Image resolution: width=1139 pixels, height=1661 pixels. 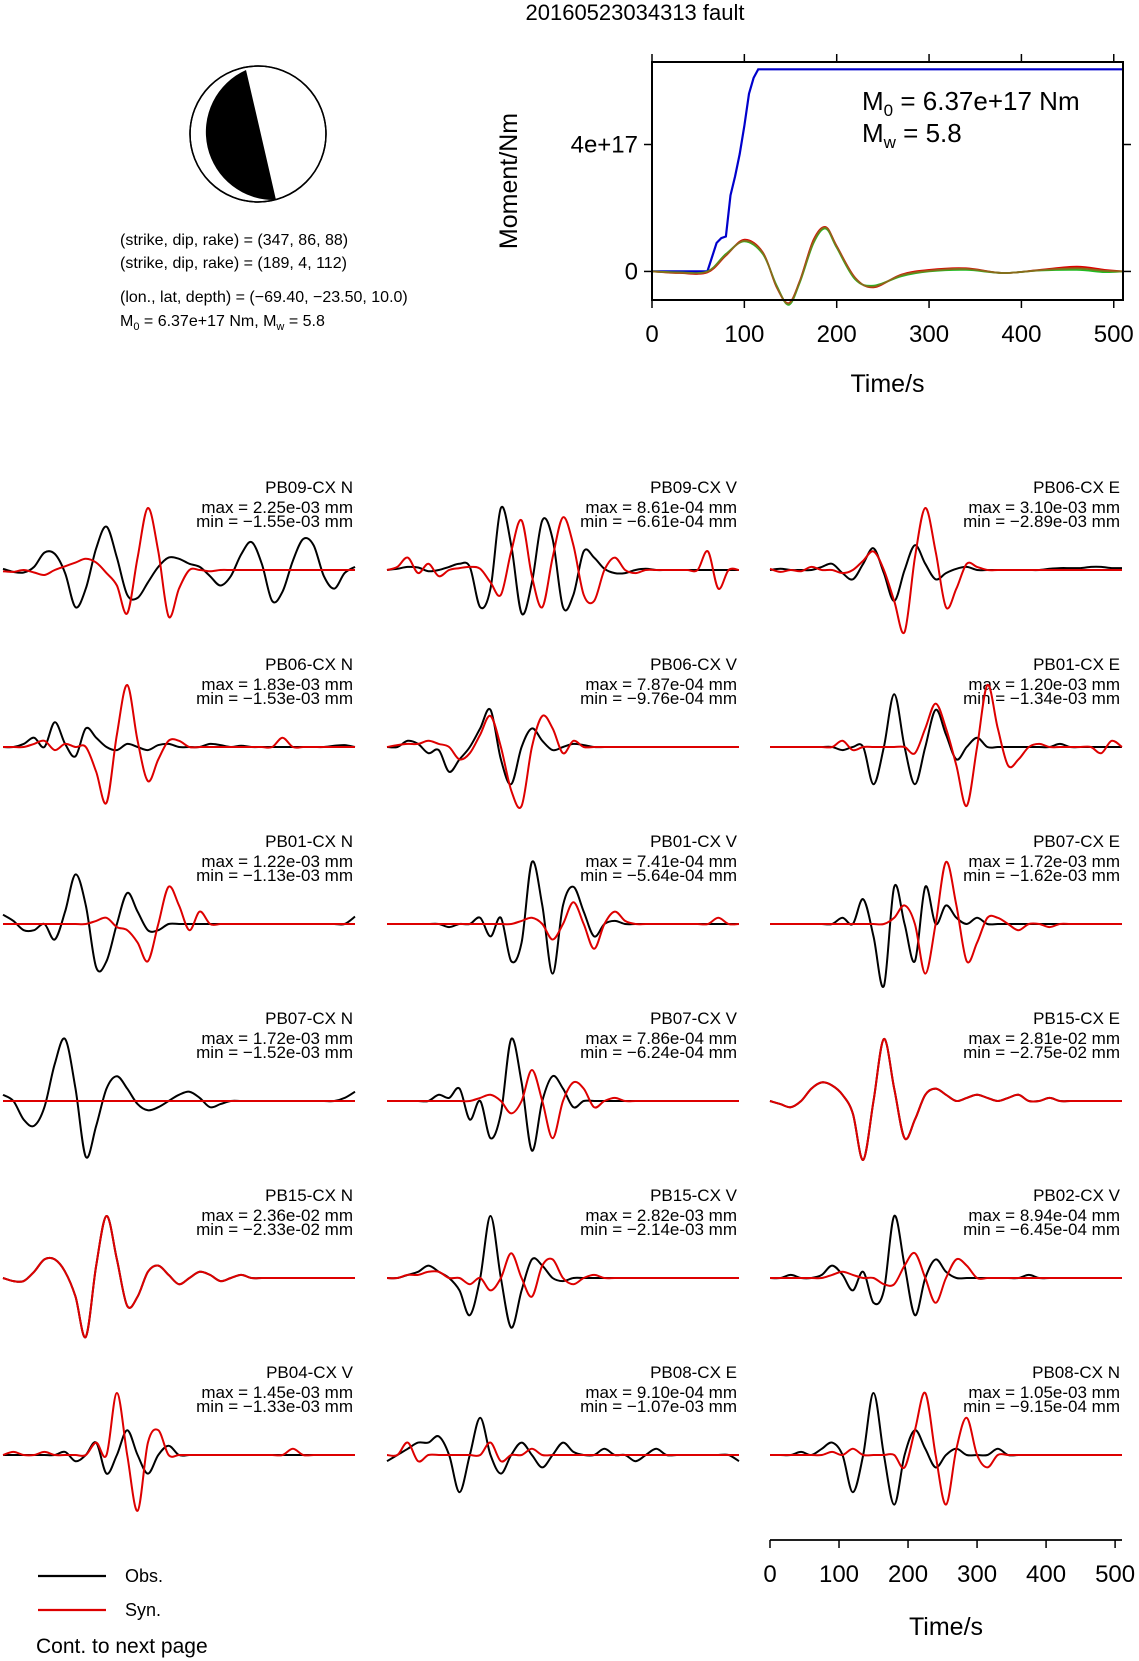 I want to click on nodal-plane-2: (strike, dip, rake) = (189, 4, 112), so click(x=233, y=263).